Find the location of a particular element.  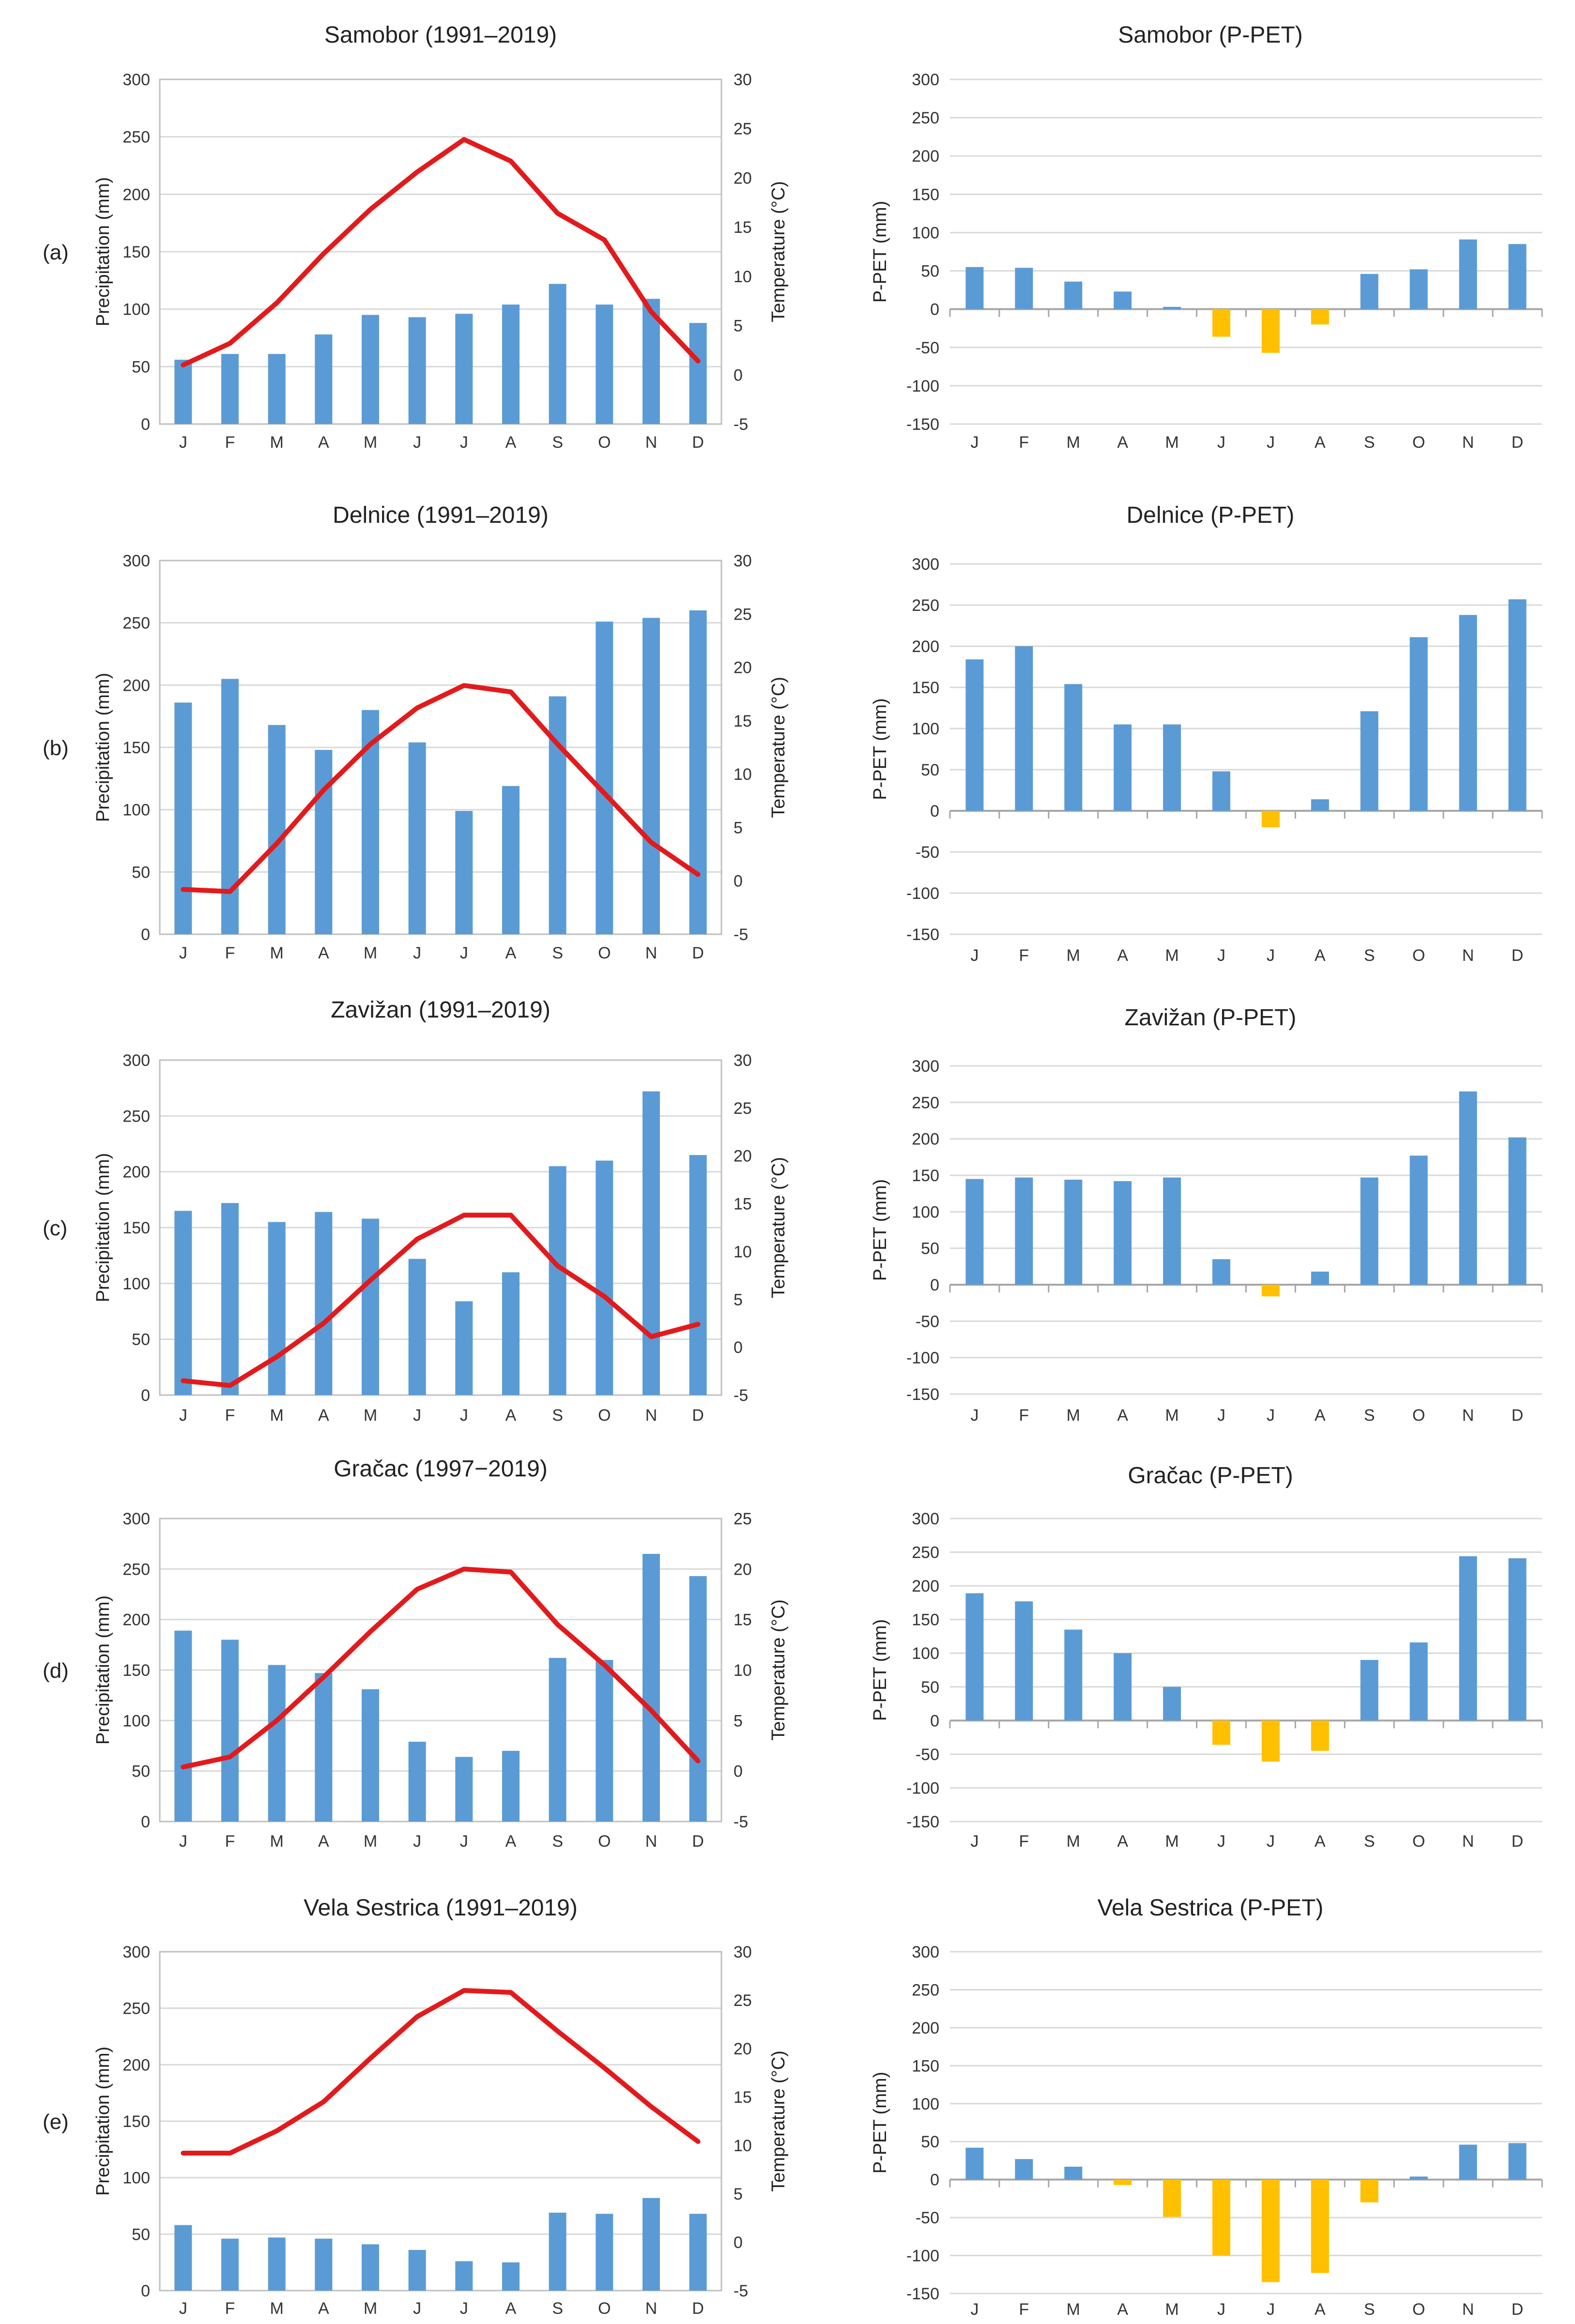

y2-tick-label: 15 is located at coordinates (743, 1204).